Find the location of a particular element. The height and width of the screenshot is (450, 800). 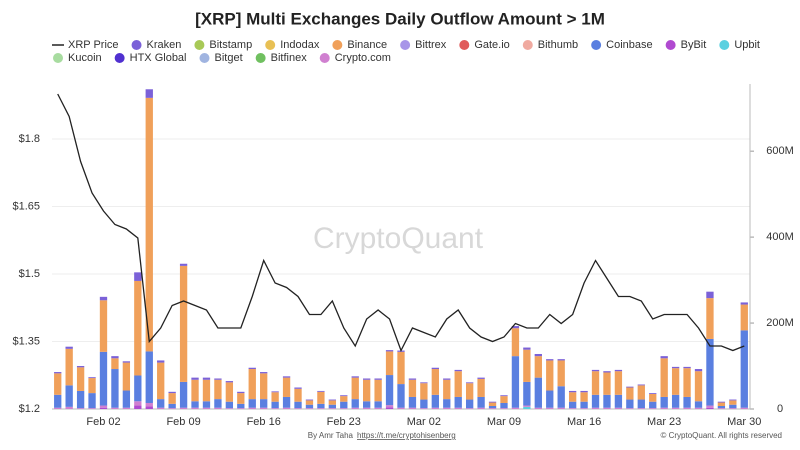

legend-label: Coinbase is located at coordinates (629, 45).